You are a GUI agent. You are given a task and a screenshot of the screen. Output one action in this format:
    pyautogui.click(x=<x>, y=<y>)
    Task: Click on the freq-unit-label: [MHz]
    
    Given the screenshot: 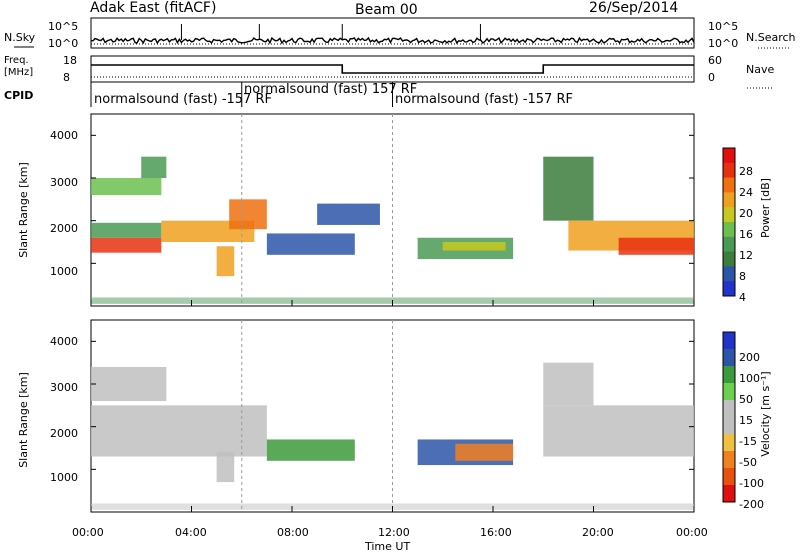 What is the action you would take?
    pyautogui.click(x=19, y=72)
    